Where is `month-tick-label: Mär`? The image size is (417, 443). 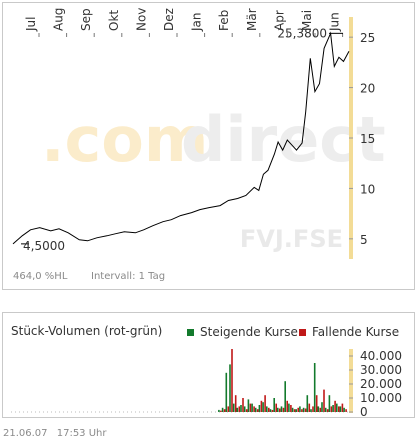 month-tick-label: Mär is located at coordinates (252, 19).